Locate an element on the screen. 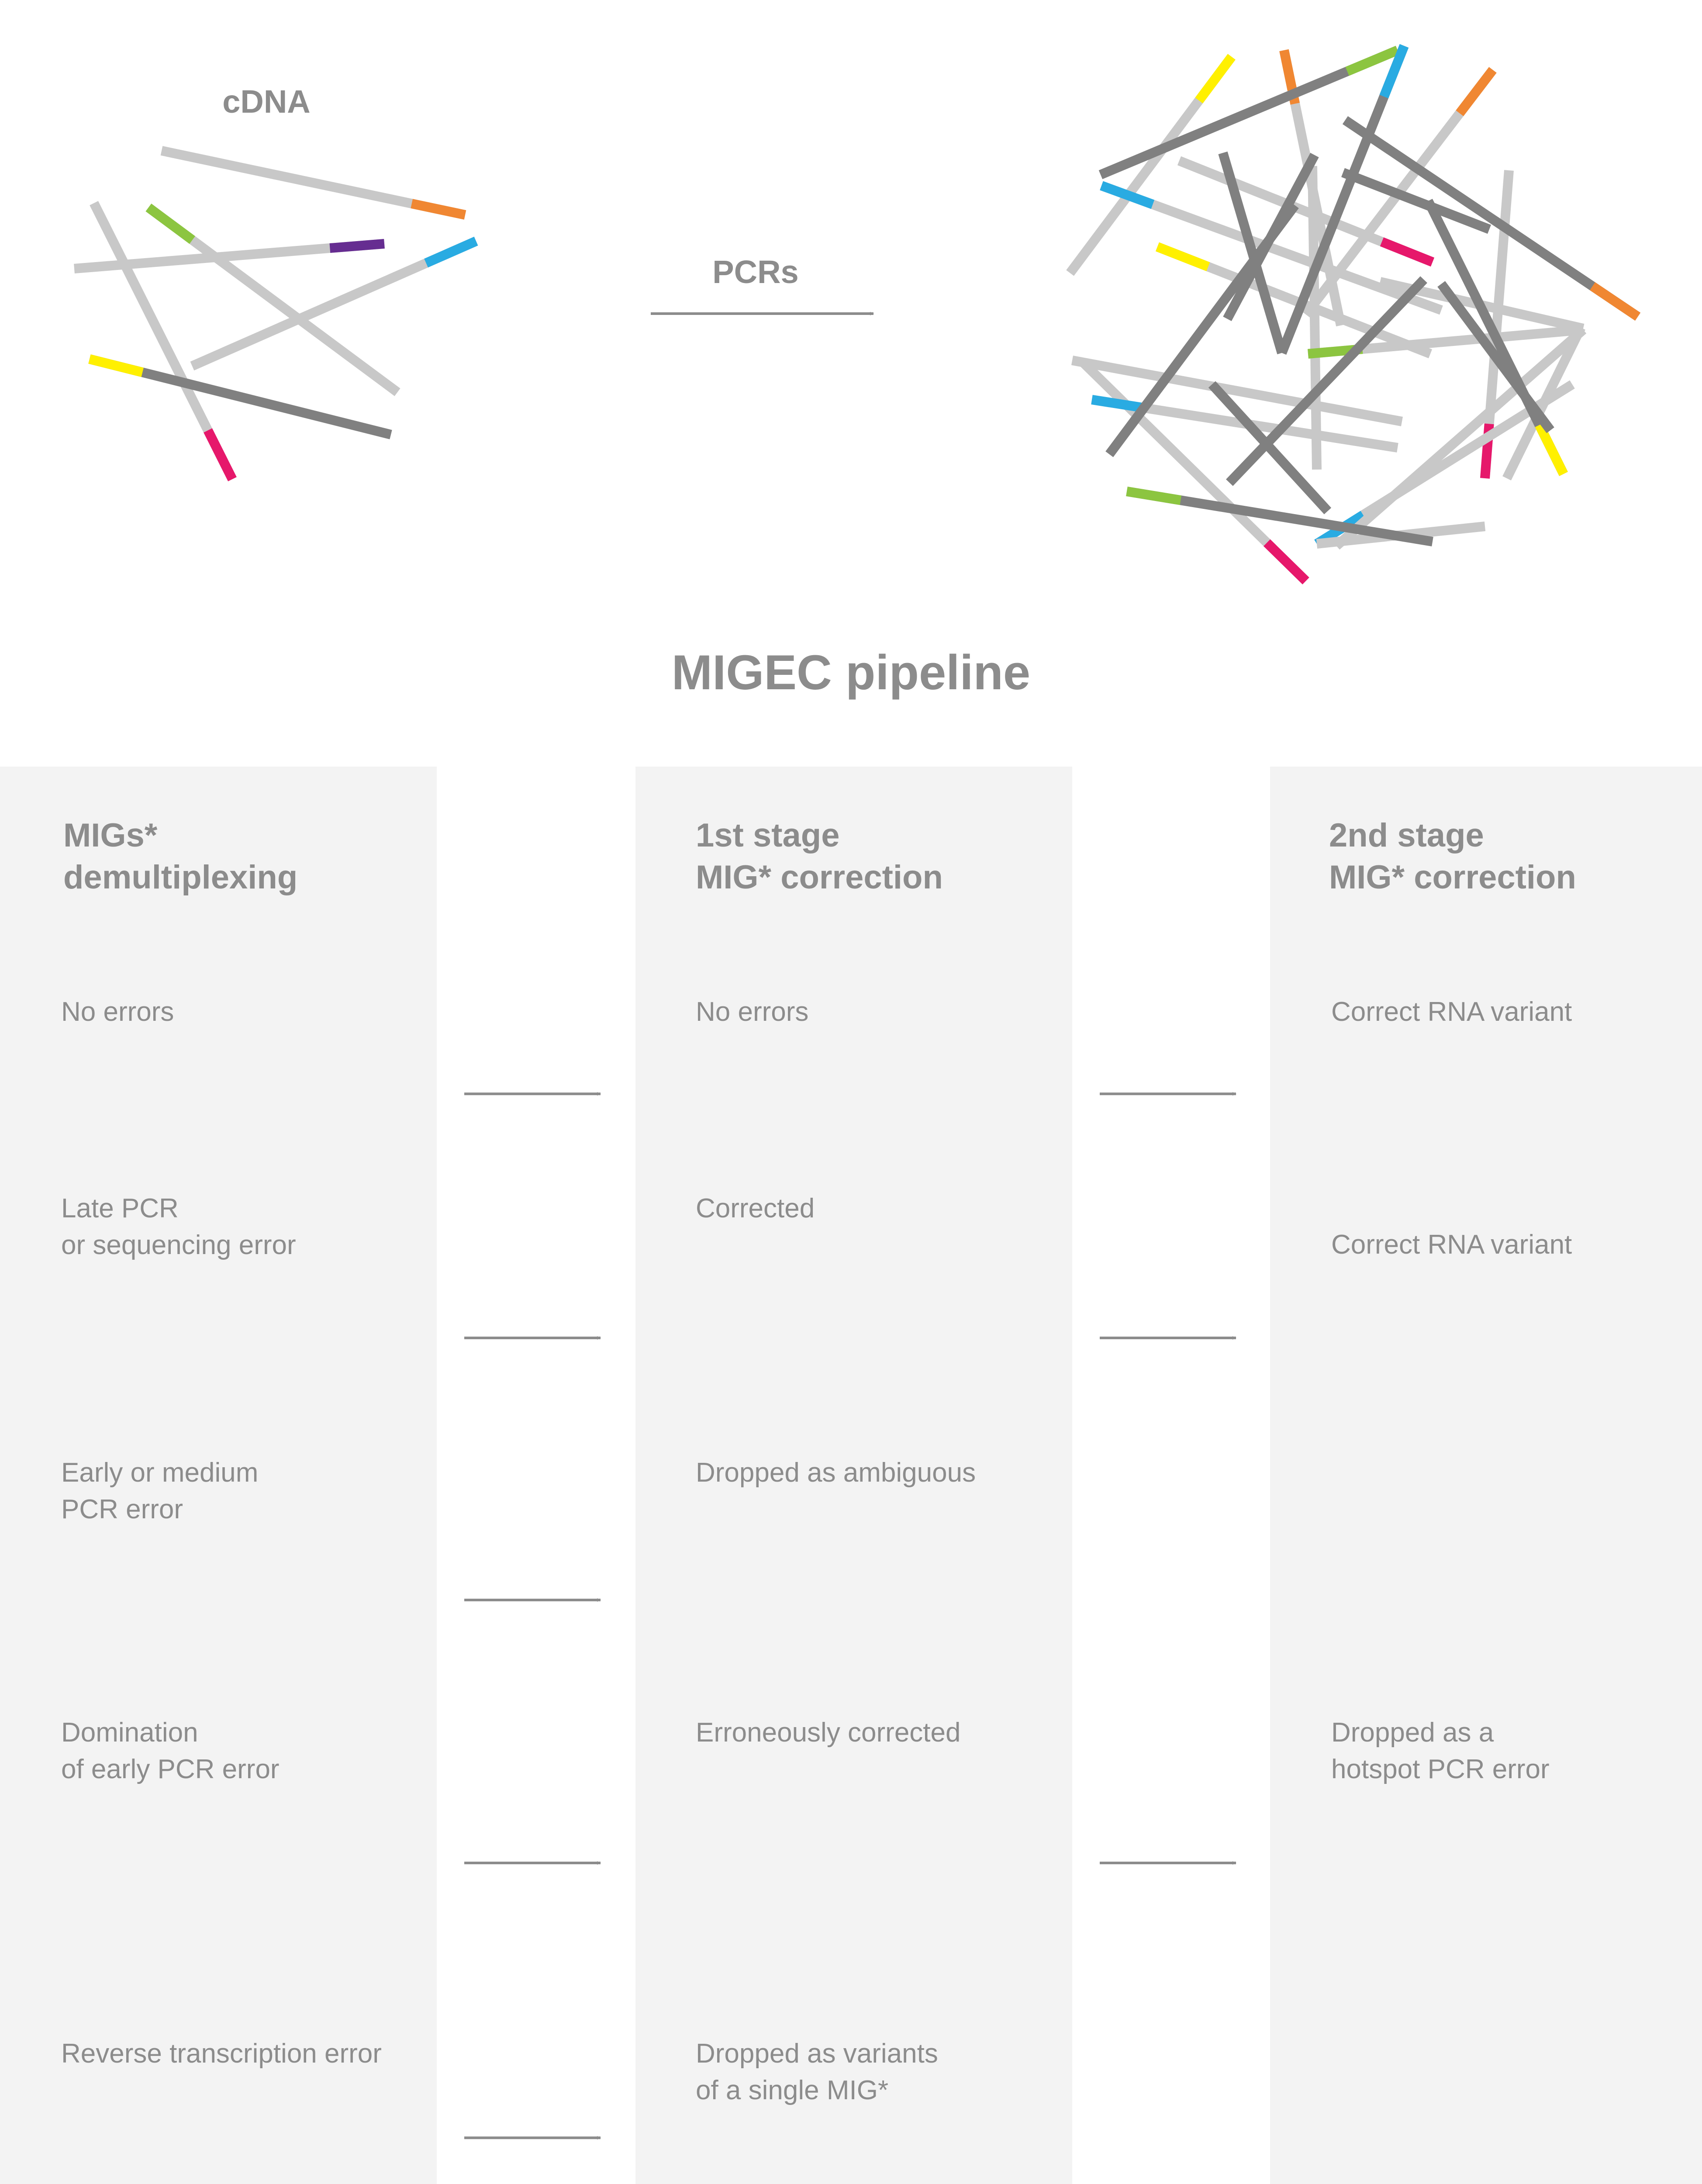 The image size is (1702, 2184). demux-label: Domination of early PCR error is located at coordinates (170, 1750).